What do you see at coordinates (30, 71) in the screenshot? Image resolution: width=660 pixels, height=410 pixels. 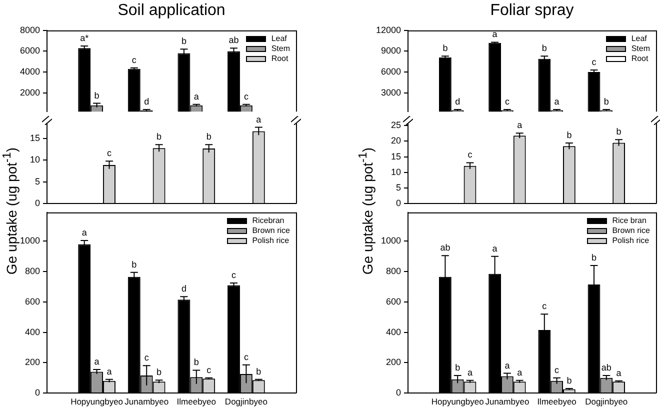 I see `y-tick-label: 4000` at bounding box center [30, 71].